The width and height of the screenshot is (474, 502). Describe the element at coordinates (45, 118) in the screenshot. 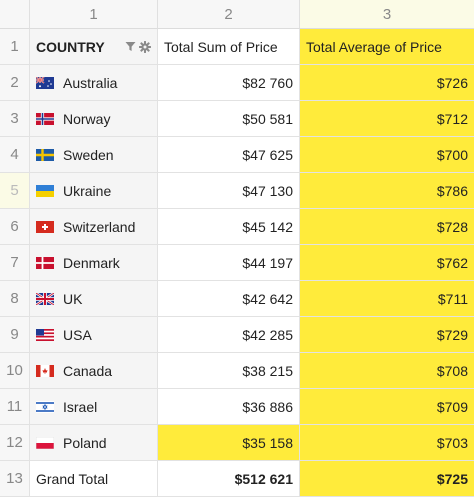

I see `flag-norway-icon` at that location.